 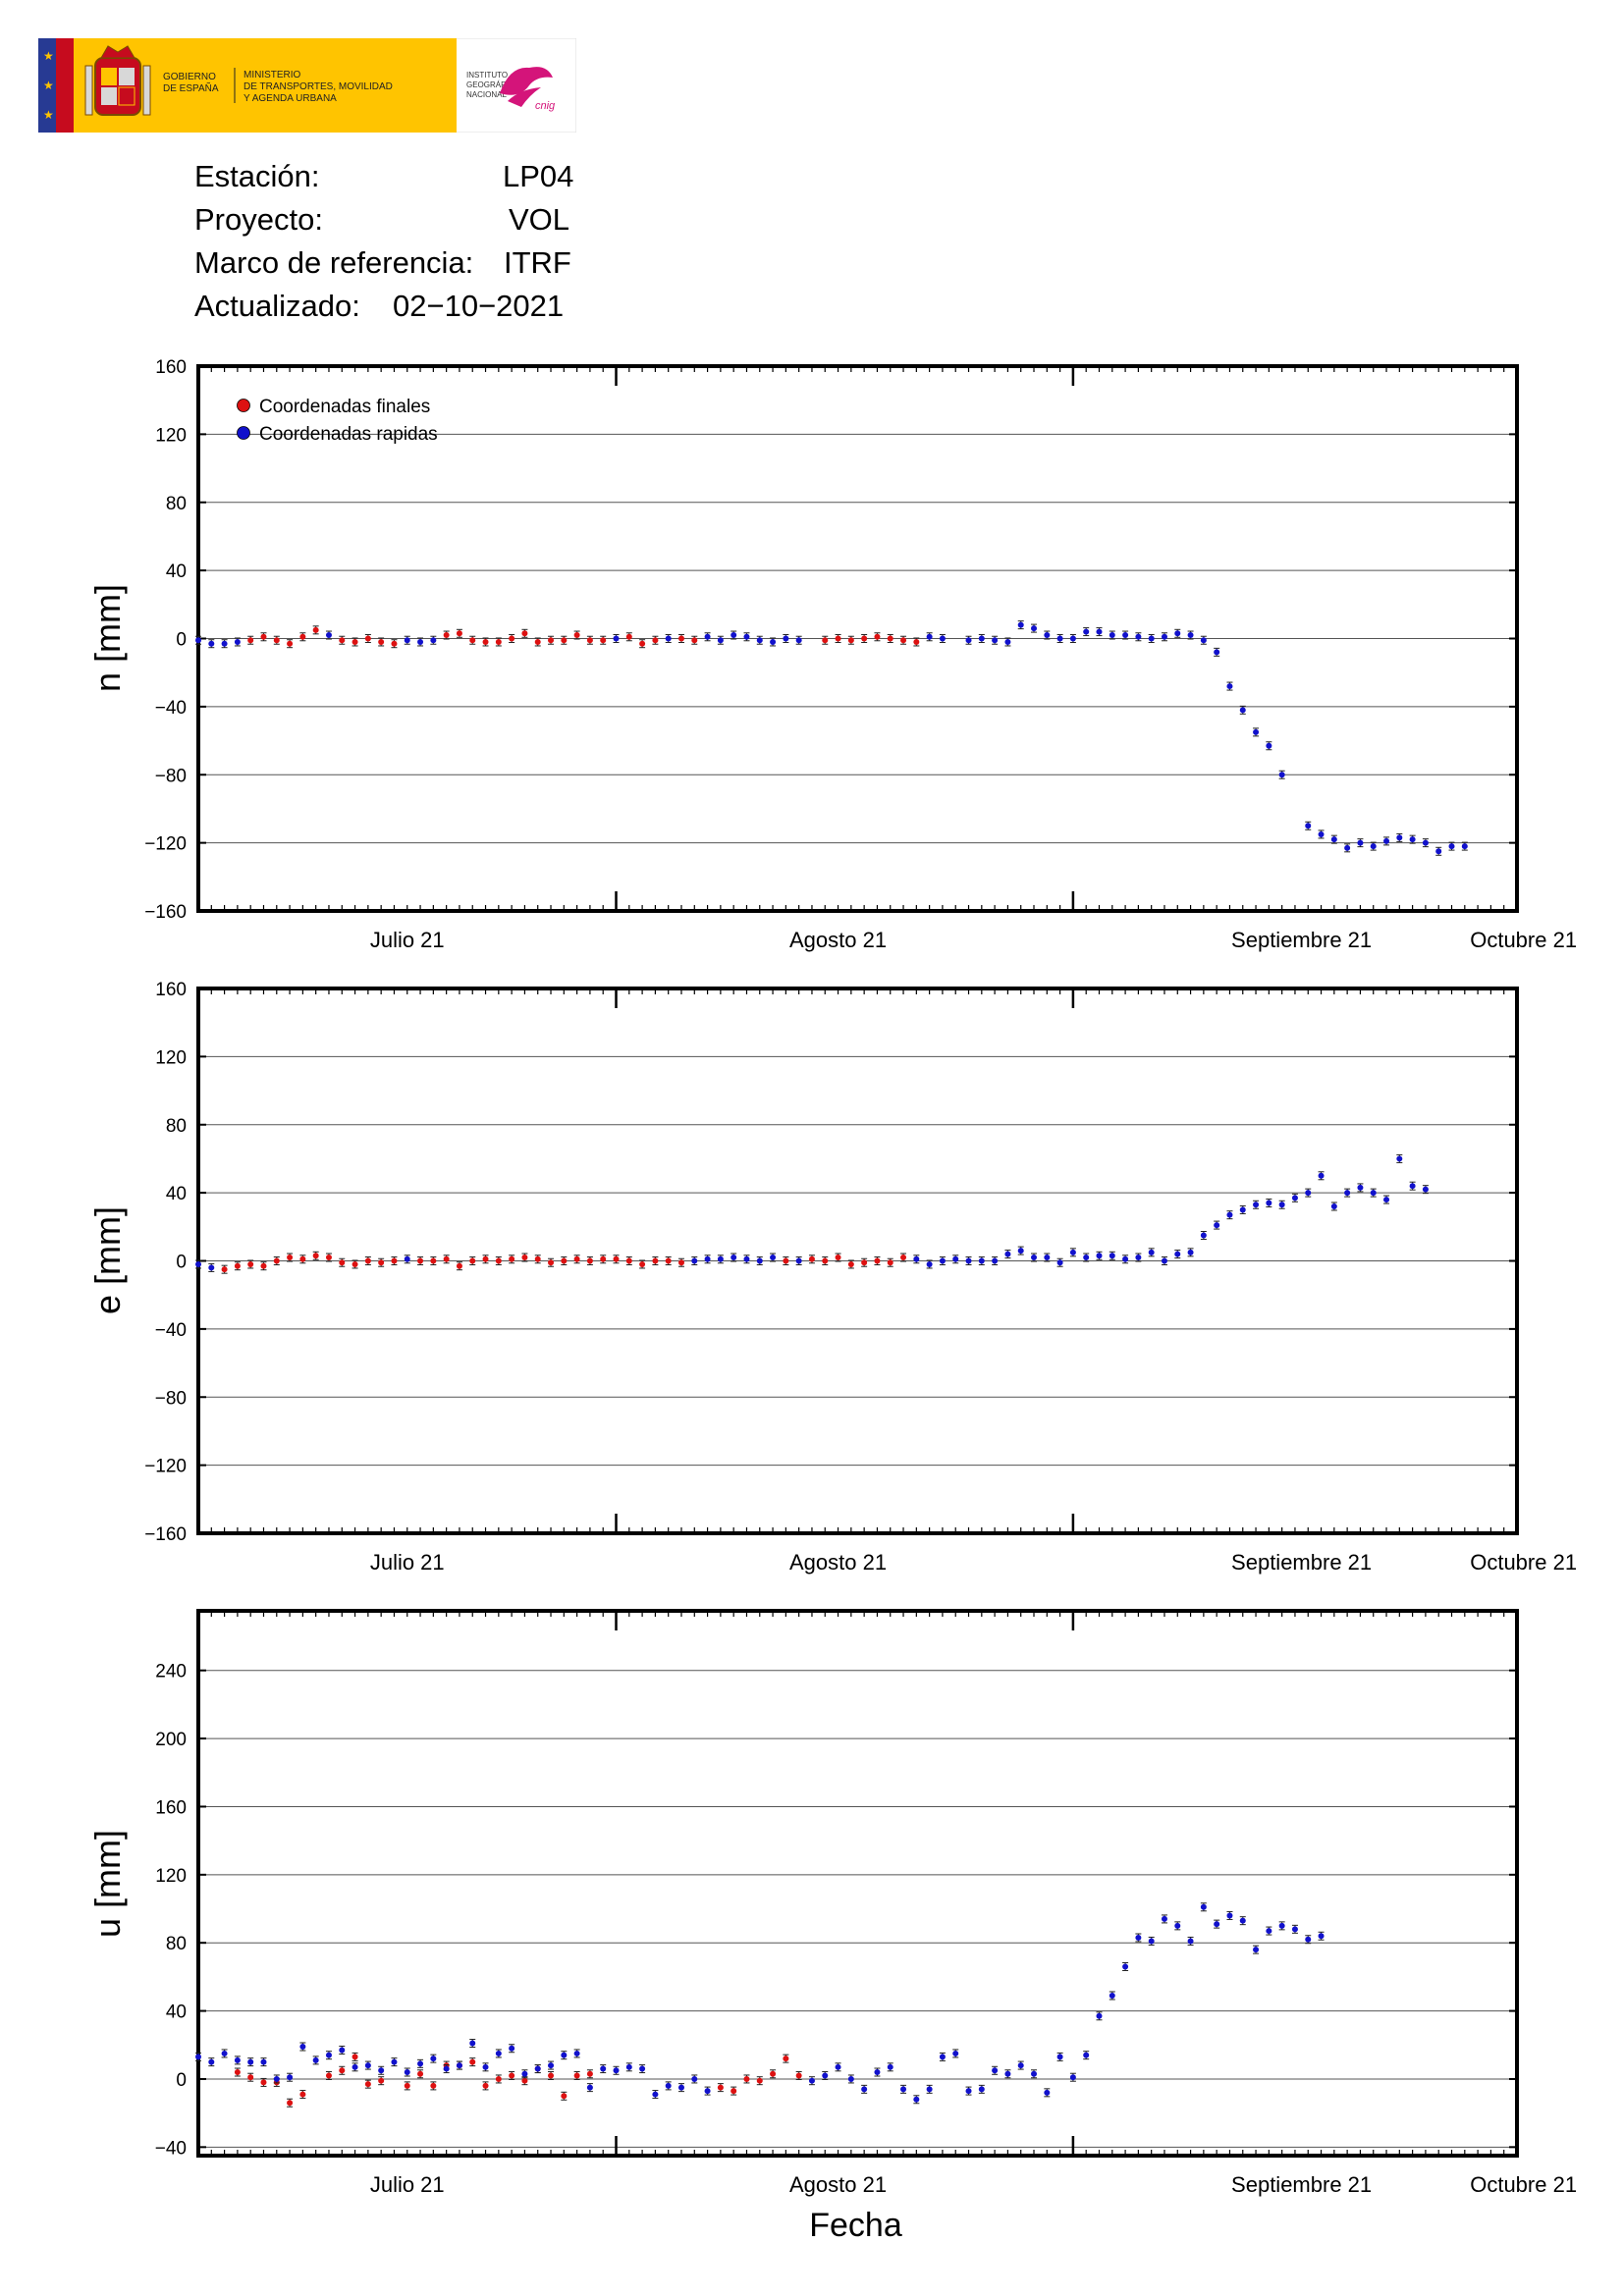 I want to click on y-tick-label: 40, so click(x=176, y=571).